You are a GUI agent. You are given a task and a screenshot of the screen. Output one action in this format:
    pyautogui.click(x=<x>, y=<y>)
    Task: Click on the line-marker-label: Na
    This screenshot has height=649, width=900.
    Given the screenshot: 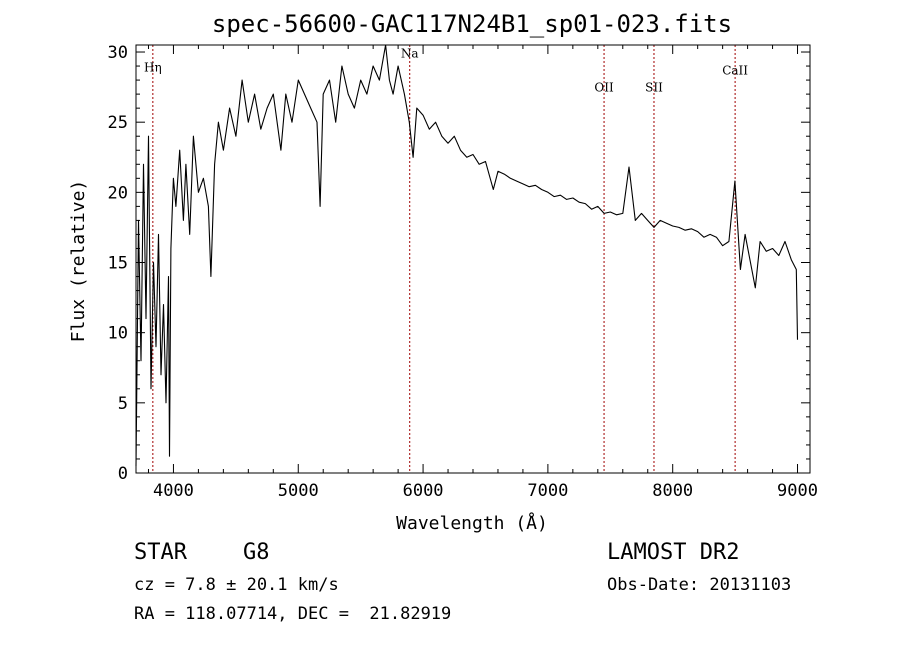 What is the action you would take?
    pyautogui.click(x=410, y=54)
    